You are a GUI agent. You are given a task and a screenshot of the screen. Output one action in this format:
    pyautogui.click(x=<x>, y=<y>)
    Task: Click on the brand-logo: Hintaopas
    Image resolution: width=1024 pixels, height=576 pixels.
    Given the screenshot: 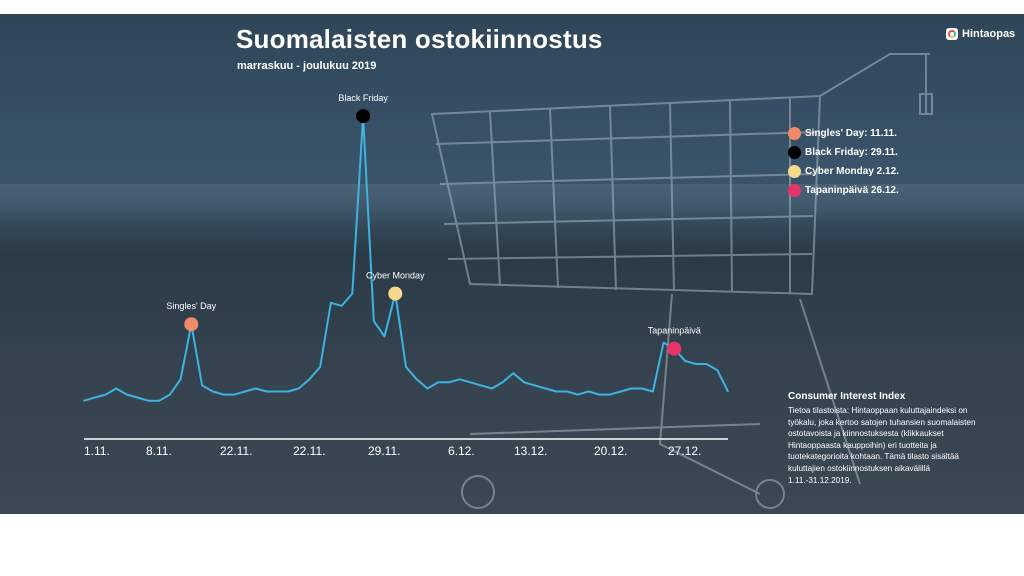 What is the action you would take?
    pyautogui.click(x=980, y=34)
    